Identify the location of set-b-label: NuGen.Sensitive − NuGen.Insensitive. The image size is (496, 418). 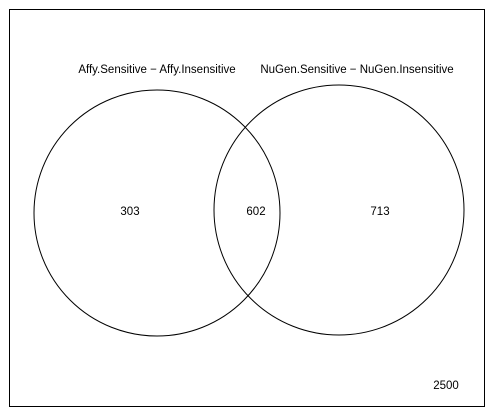
(356, 70).